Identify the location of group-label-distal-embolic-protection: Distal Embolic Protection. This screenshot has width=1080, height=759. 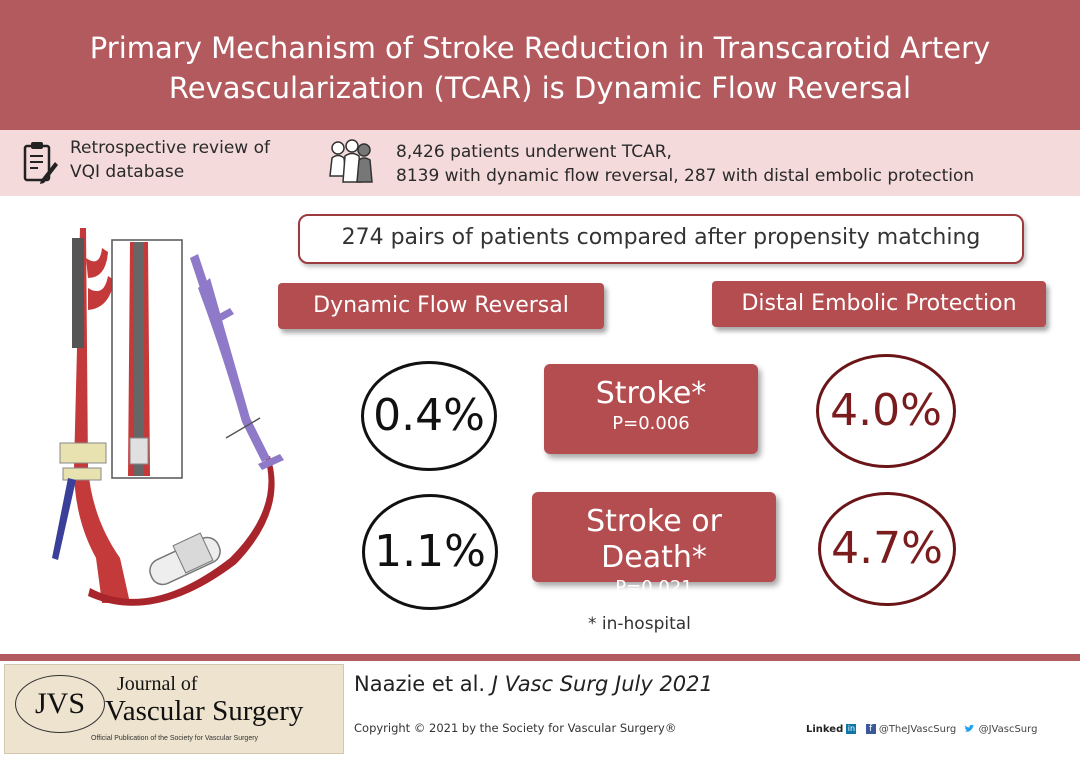
(879, 304).